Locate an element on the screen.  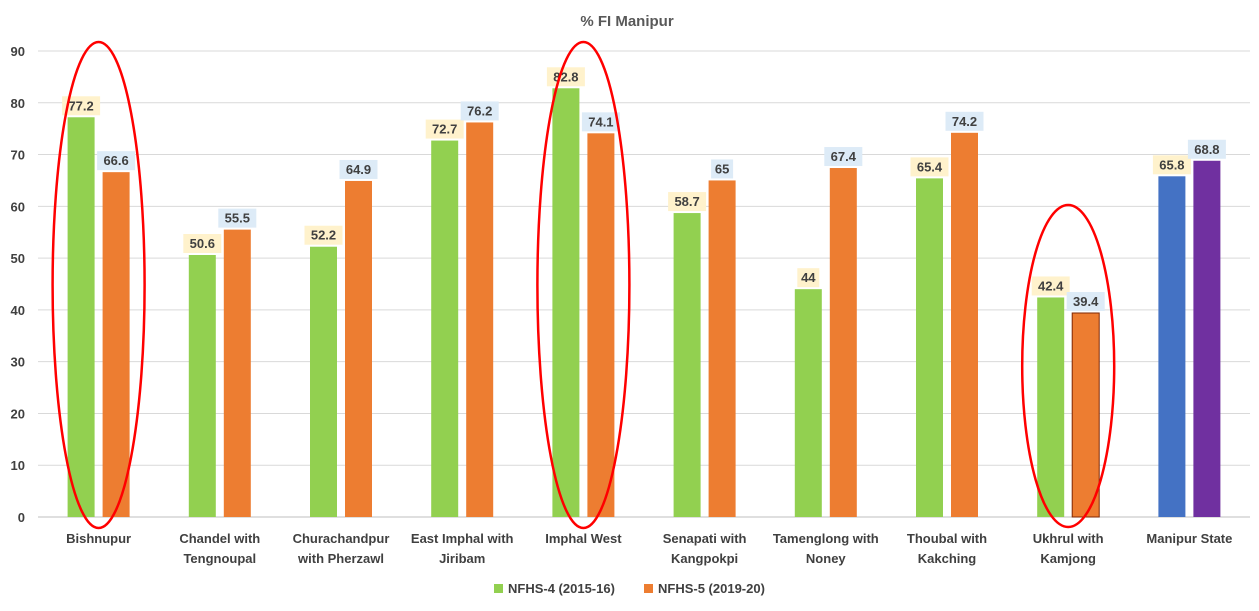
x-tick-label: East Imphal with Jiribam is located at coordinates (462, 548).